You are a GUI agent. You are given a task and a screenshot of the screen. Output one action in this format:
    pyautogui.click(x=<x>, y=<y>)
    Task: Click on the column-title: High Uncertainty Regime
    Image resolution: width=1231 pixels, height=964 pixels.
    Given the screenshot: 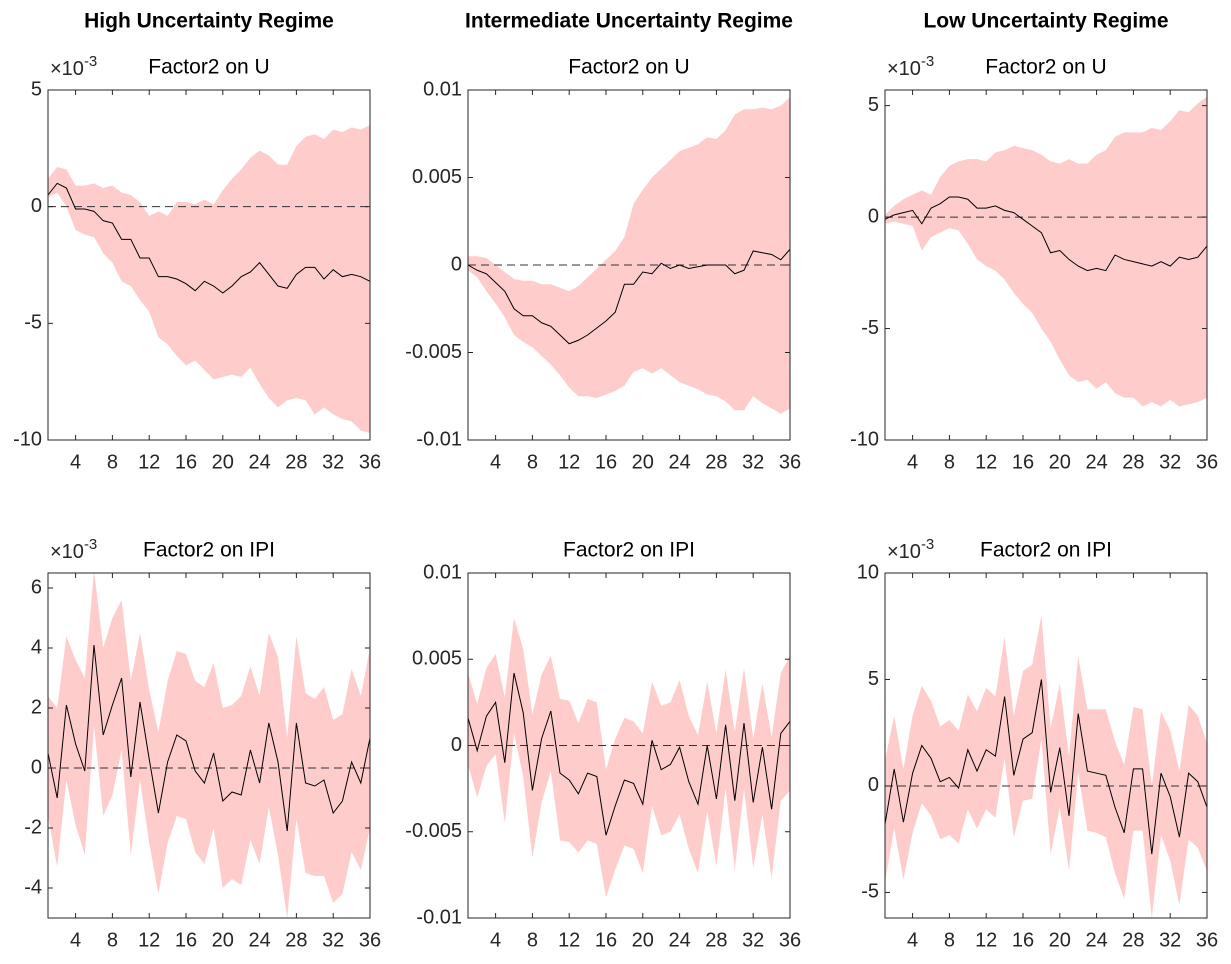 What is the action you would take?
    pyautogui.click(x=209, y=21)
    